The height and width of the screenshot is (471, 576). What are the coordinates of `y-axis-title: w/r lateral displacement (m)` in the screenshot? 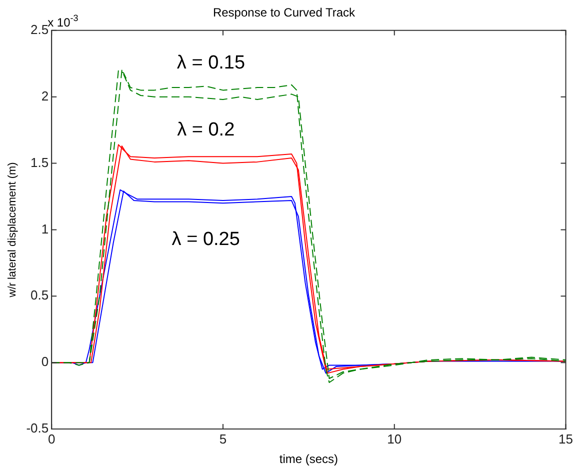 It's located at (12, 230).